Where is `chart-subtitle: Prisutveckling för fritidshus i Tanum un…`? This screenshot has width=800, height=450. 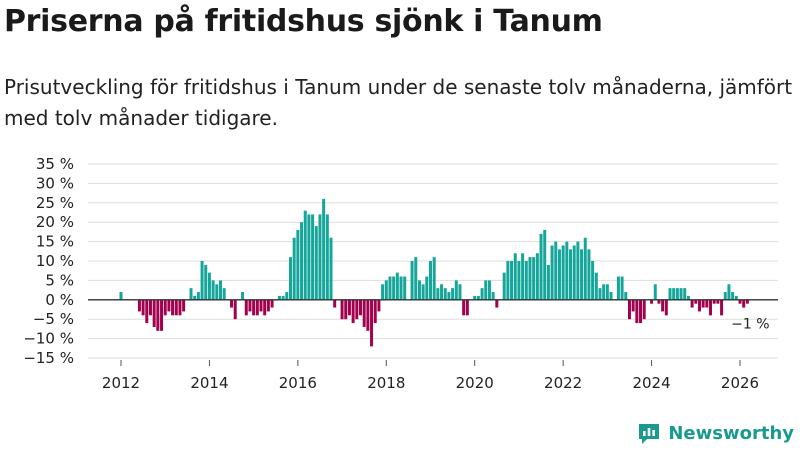
chart-subtitle: Prisutveckling för fritidshus i Tanum un… is located at coordinates (398, 102).